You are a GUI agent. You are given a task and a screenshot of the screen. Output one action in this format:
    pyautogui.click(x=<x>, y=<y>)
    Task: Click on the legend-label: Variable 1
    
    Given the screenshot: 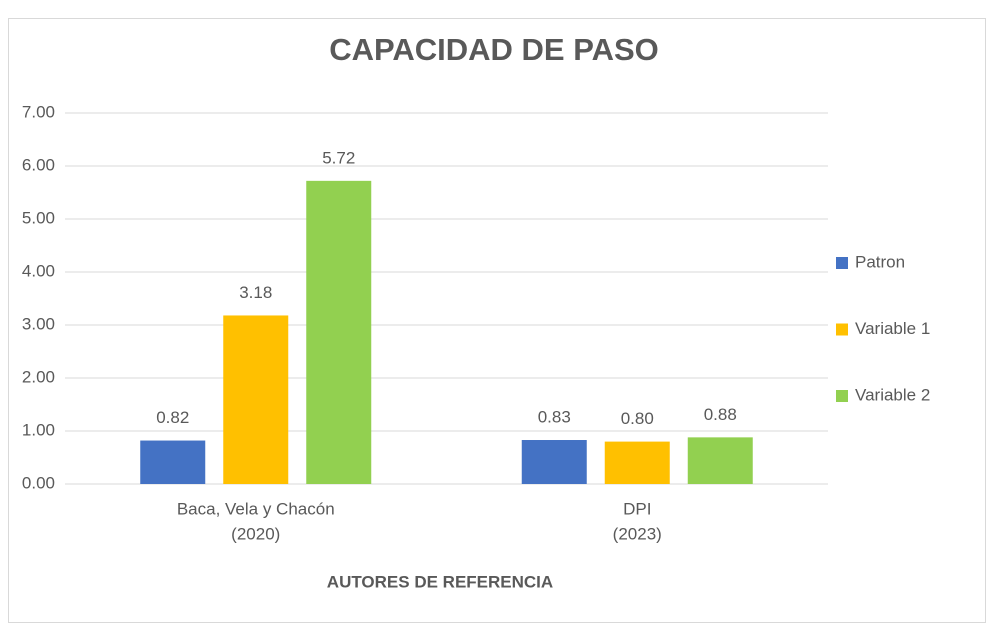 What is the action you would take?
    pyautogui.click(x=892, y=328)
    